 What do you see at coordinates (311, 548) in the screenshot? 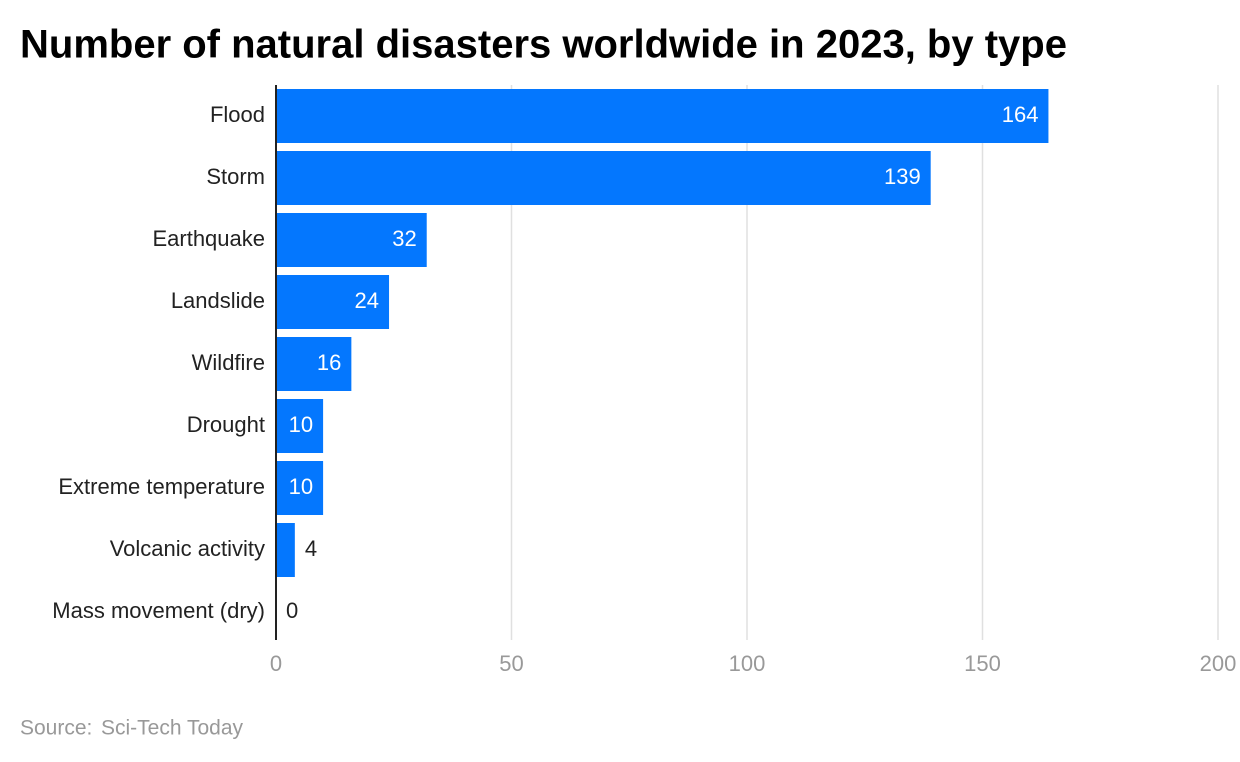
I see `value-label: 4` at bounding box center [311, 548].